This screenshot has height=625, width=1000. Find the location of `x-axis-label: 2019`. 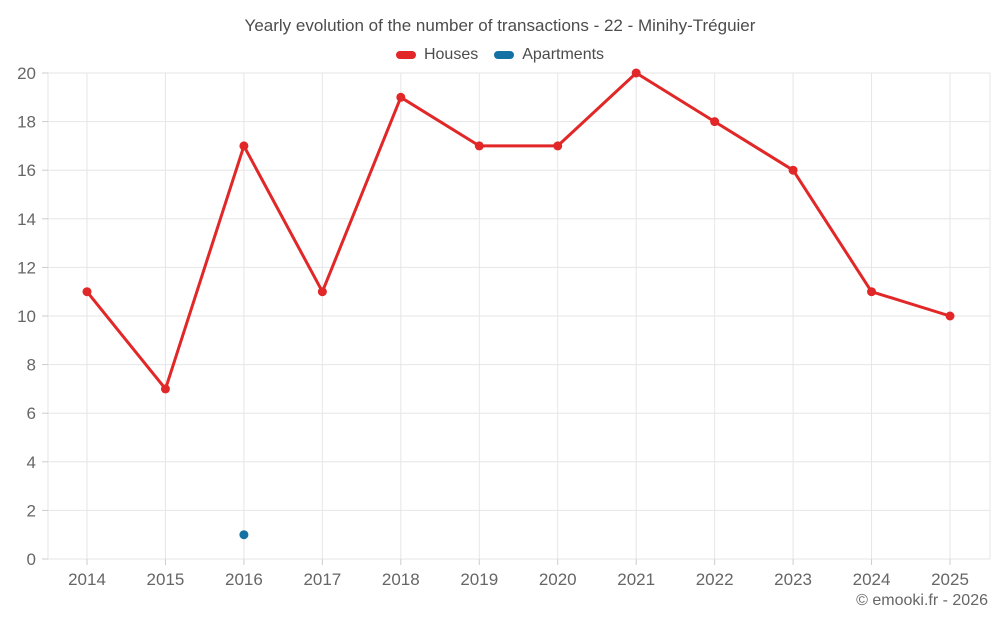

x-axis-label: 2019 is located at coordinates (479, 579).